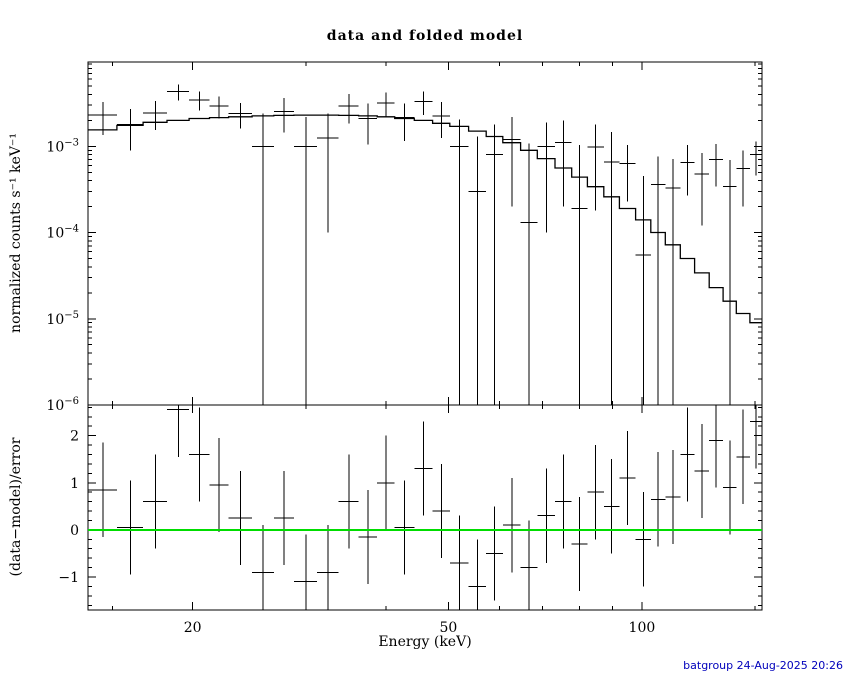  What do you see at coordinates (193, 628) in the screenshot?
I see `svg-text: 20` at bounding box center [193, 628].